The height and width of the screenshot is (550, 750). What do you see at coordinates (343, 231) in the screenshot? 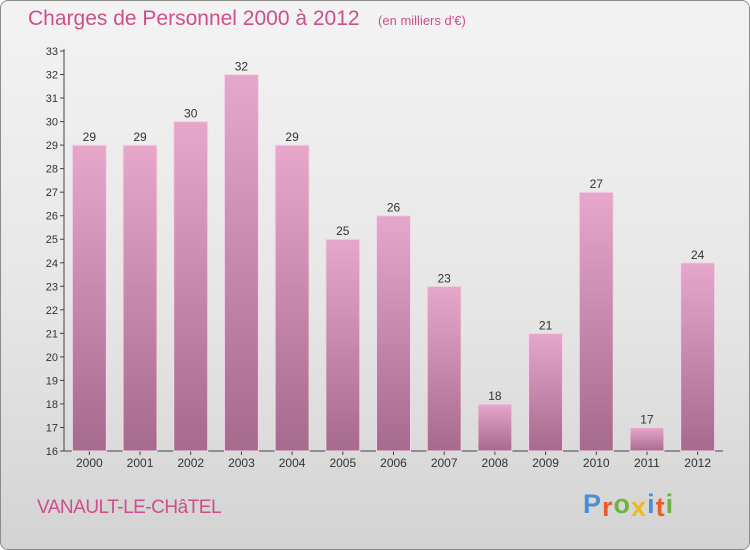
I see `bar-value-label: 25` at bounding box center [343, 231].